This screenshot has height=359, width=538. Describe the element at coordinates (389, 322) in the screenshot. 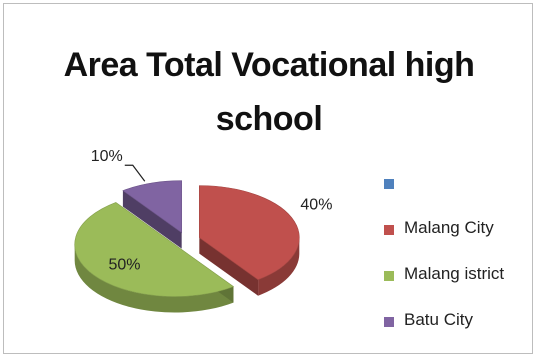

I see `legend-swatch-batu-city` at that location.